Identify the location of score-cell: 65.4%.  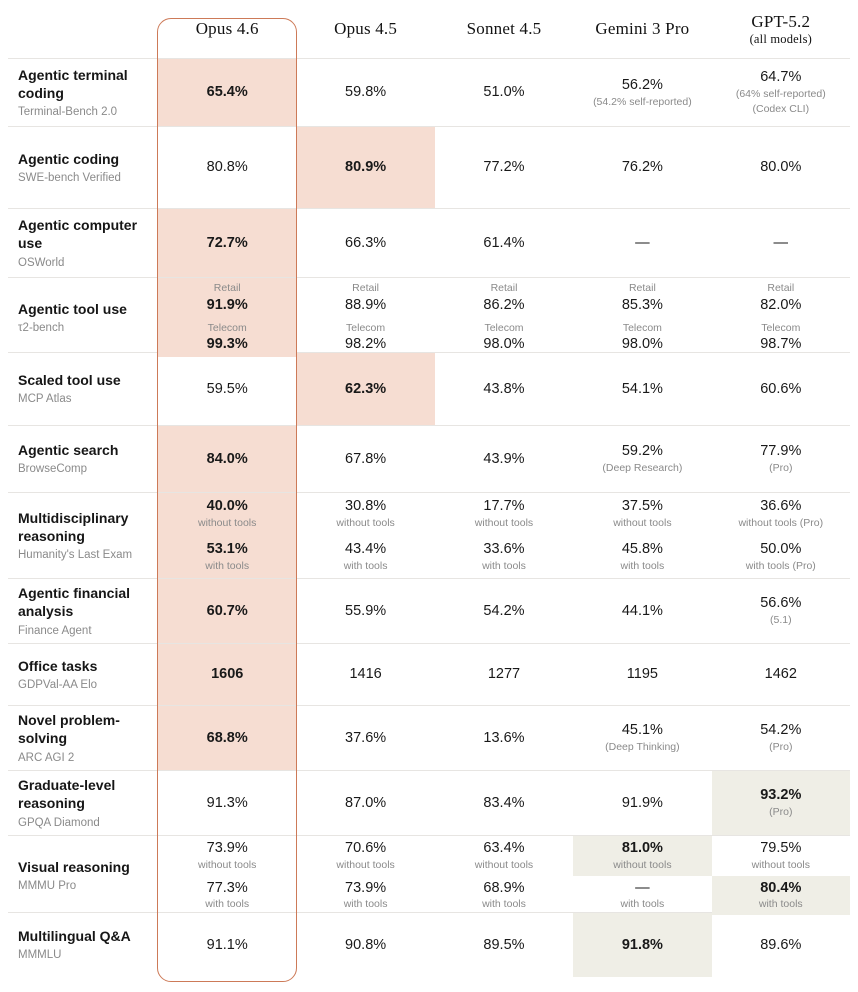
(227, 92).